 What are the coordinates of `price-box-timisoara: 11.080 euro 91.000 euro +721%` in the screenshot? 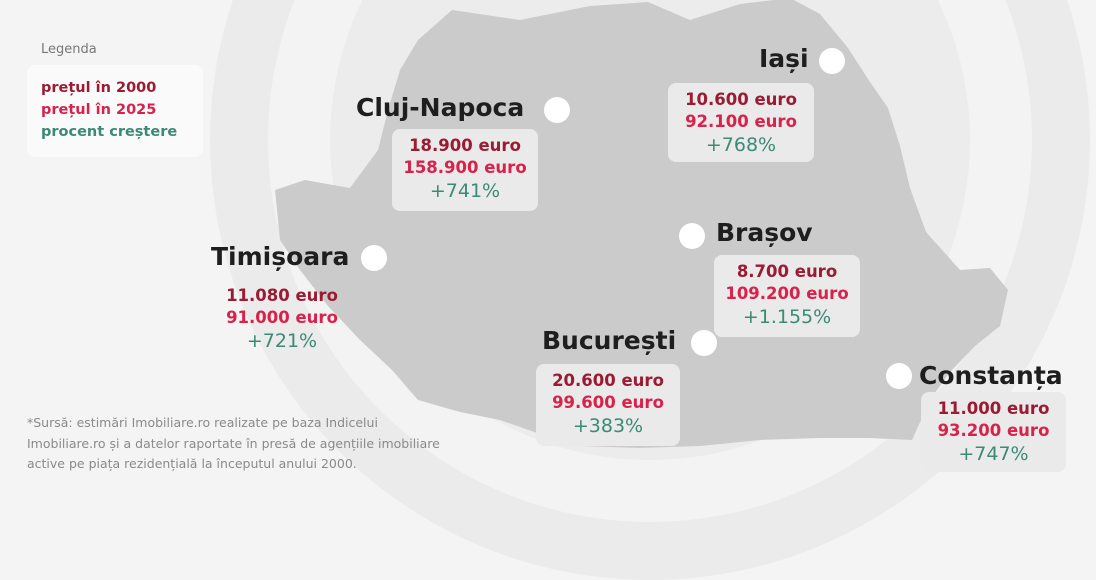 It's located at (282, 319).